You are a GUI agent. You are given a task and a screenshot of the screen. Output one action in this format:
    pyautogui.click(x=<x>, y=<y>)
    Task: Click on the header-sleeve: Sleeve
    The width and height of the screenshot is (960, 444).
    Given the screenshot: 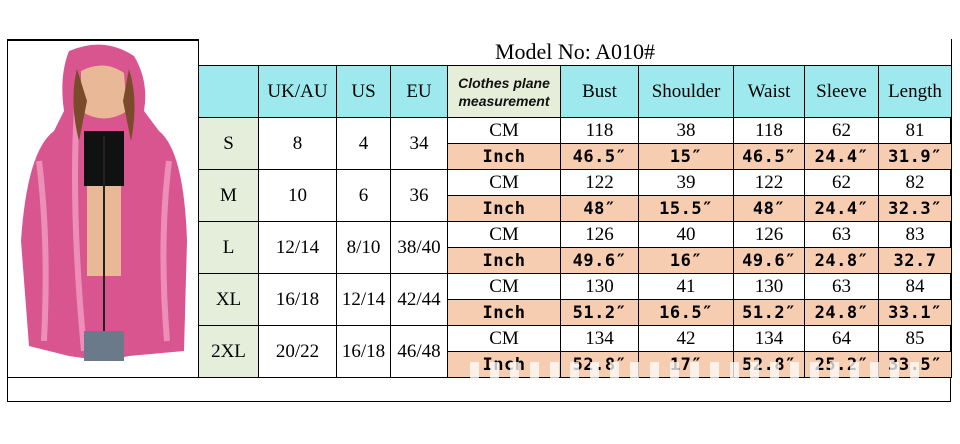 What is the action you would take?
    pyautogui.click(x=841, y=91)
    